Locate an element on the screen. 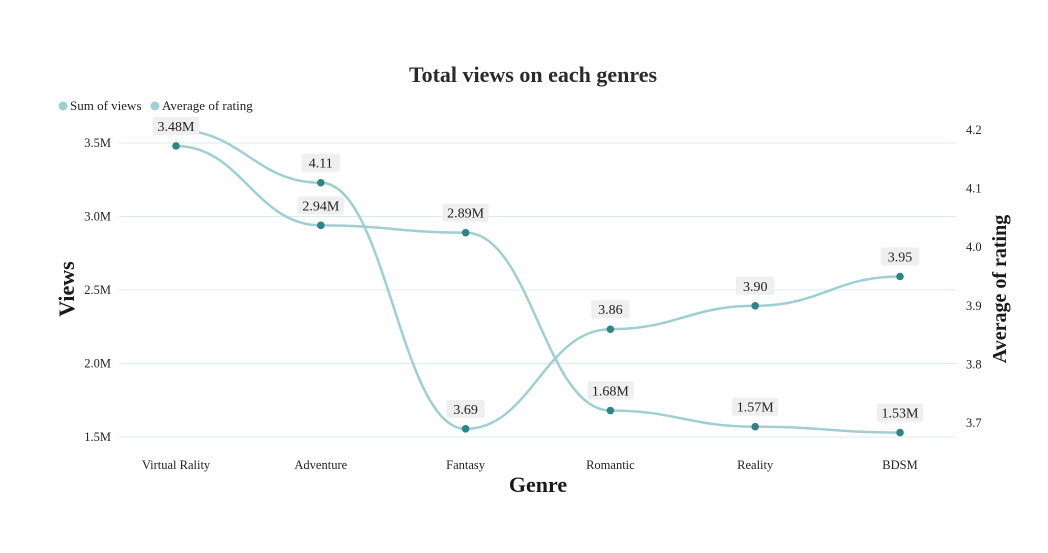 The height and width of the screenshot is (553, 1048). y2-tick-label: 4.0 is located at coordinates (974, 247).